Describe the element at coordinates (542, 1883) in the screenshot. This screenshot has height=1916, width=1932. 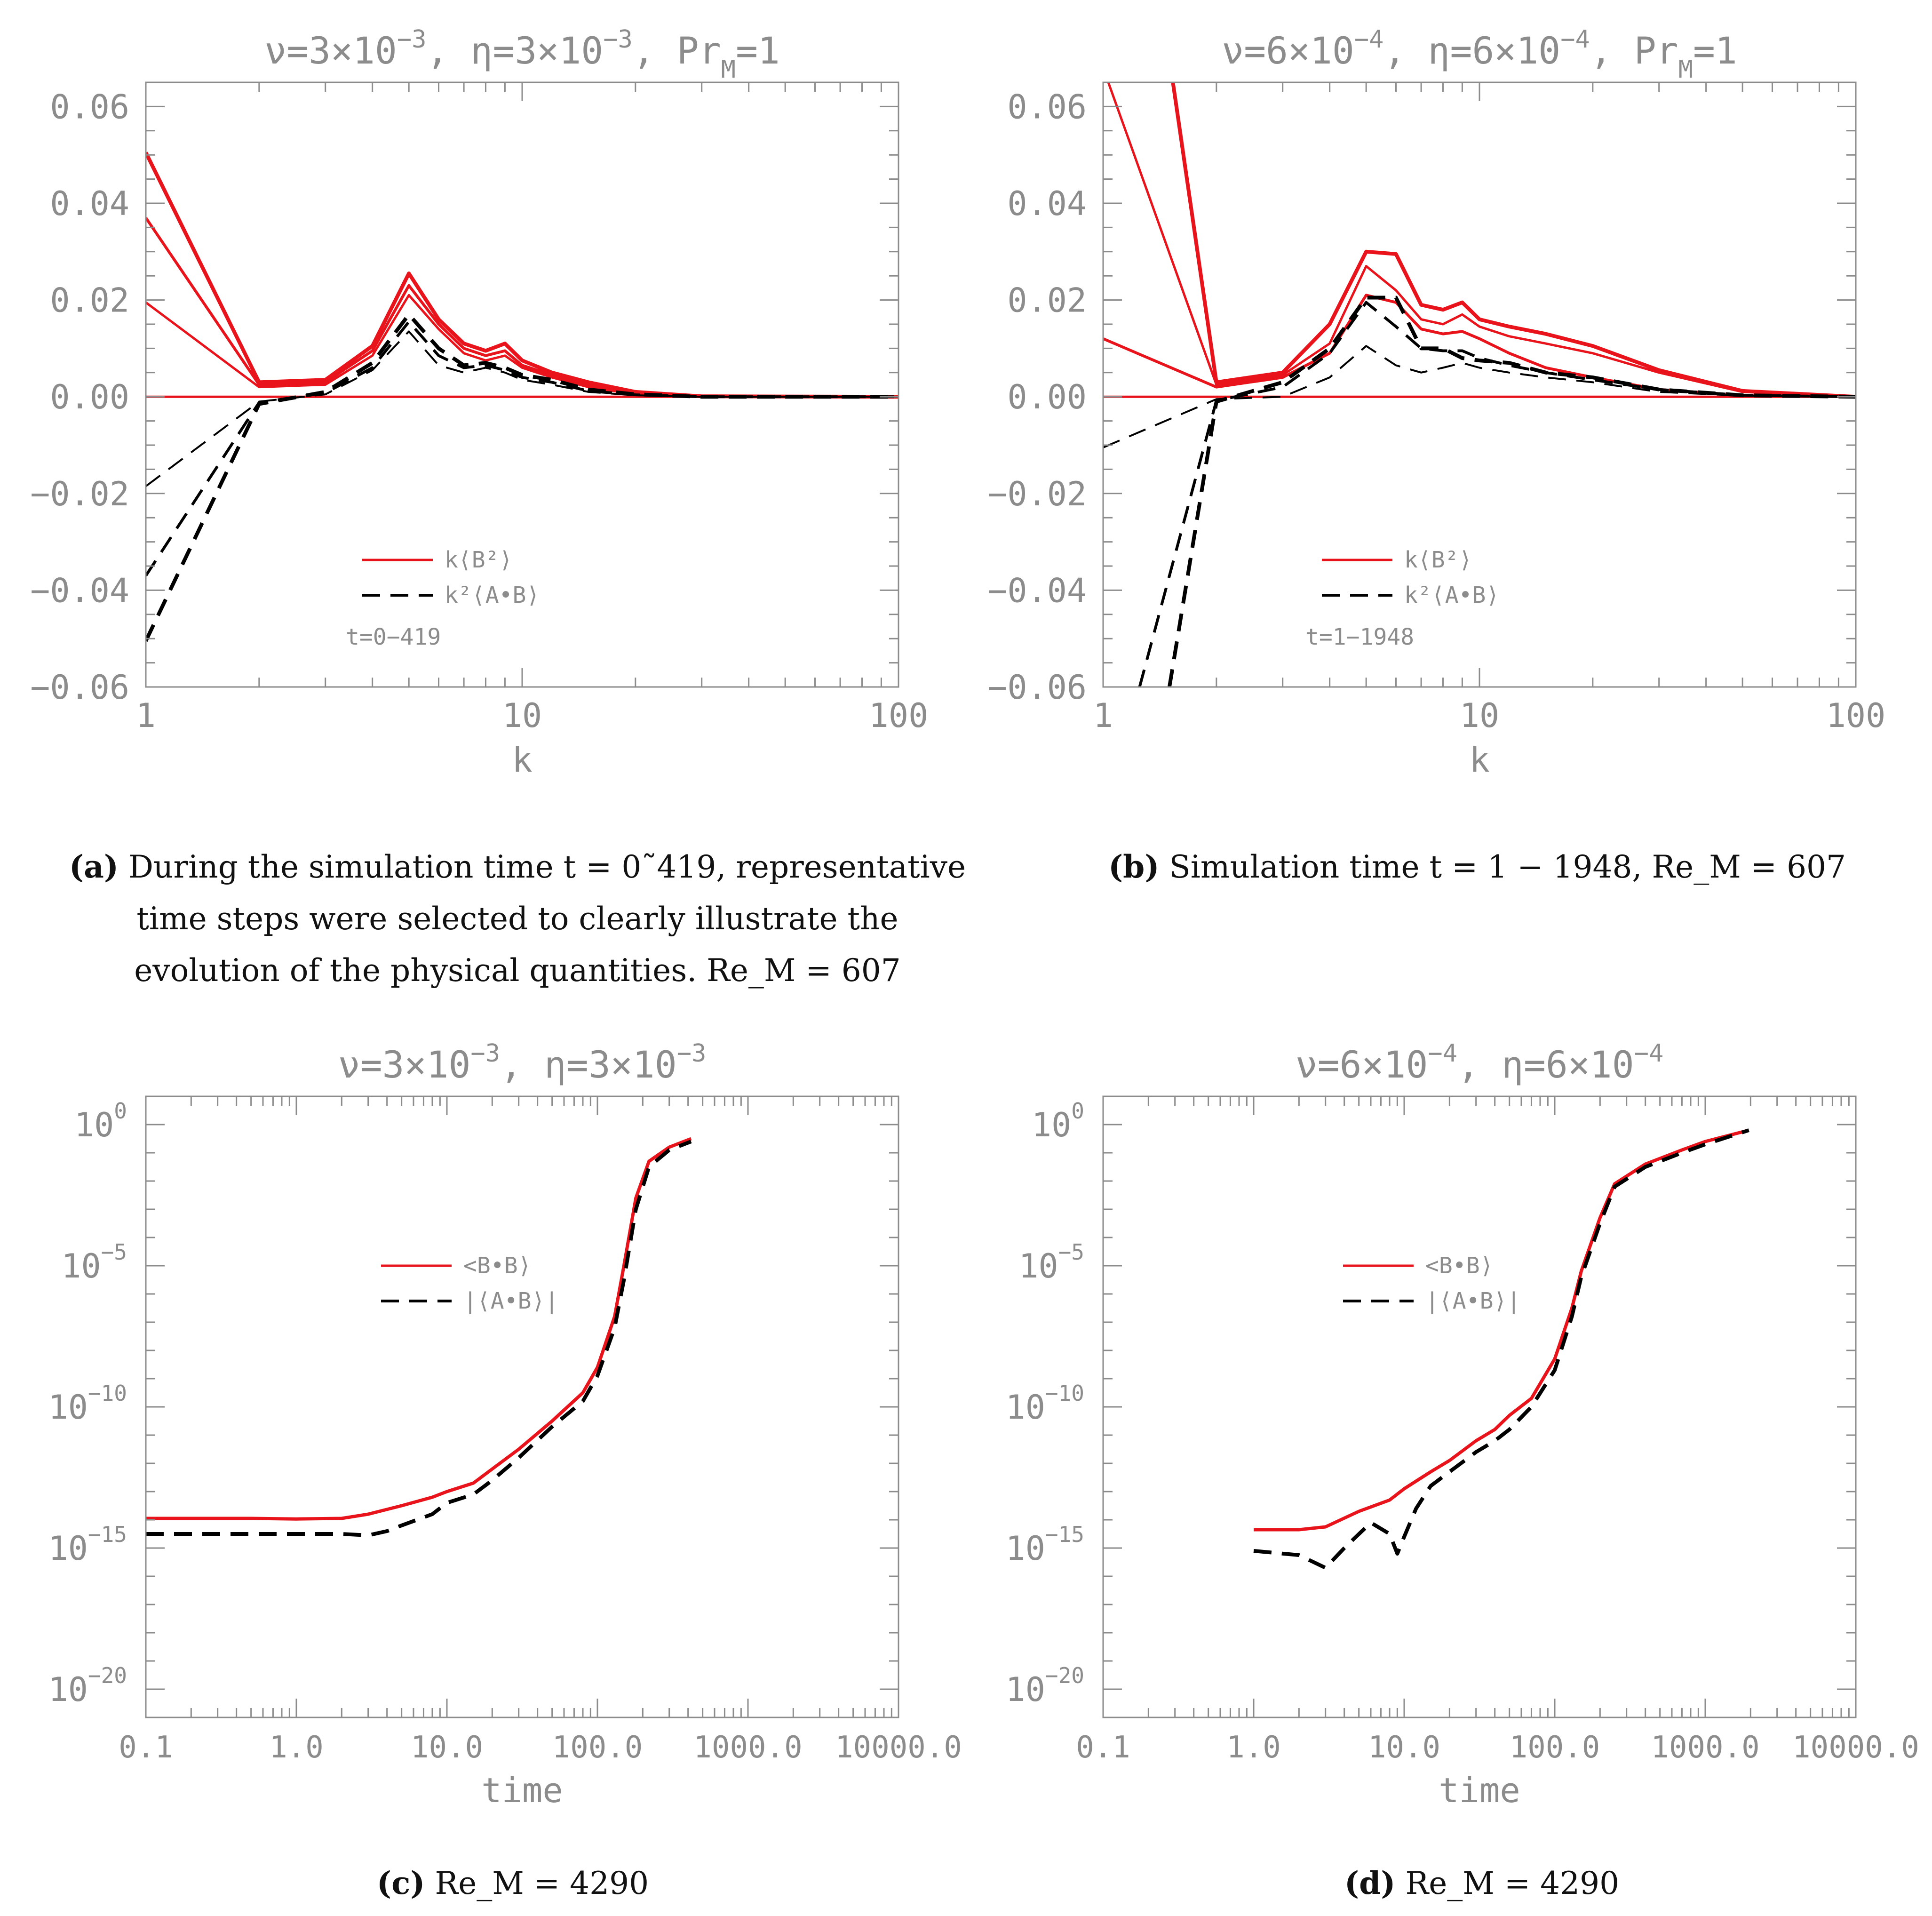
I see `caption-c-text: Re_M = 4290` at that location.